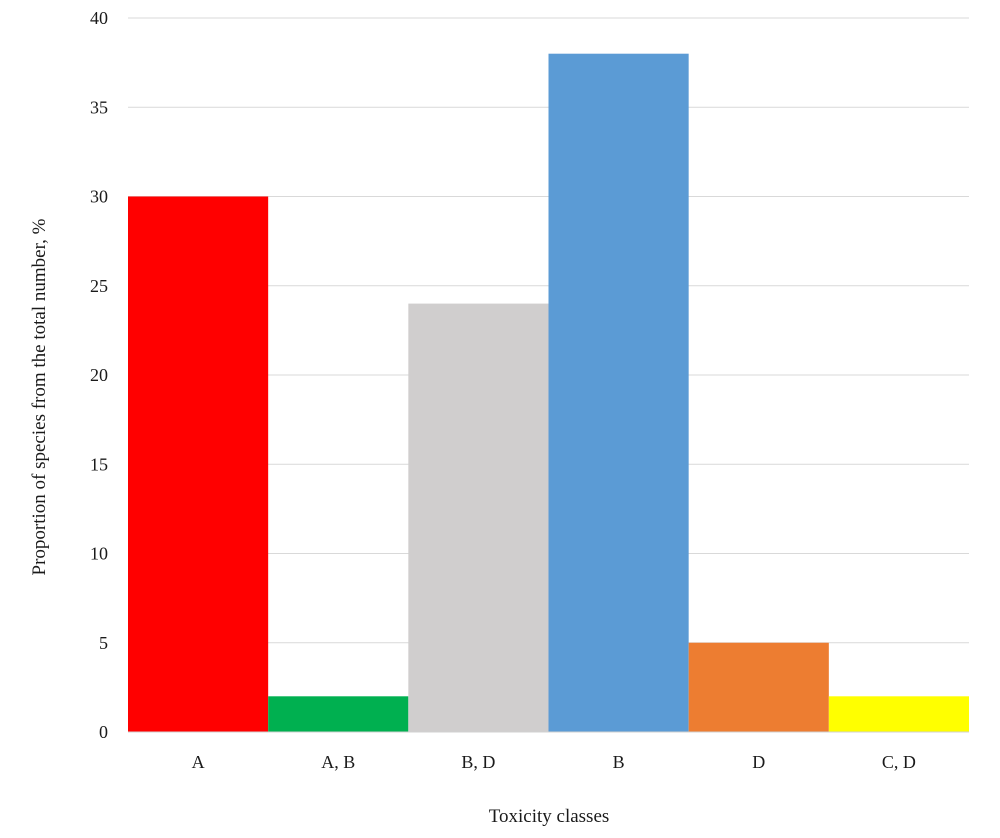 The height and width of the screenshot is (838, 1000). I want to click on x-tick-label: B, so click(619, 762).